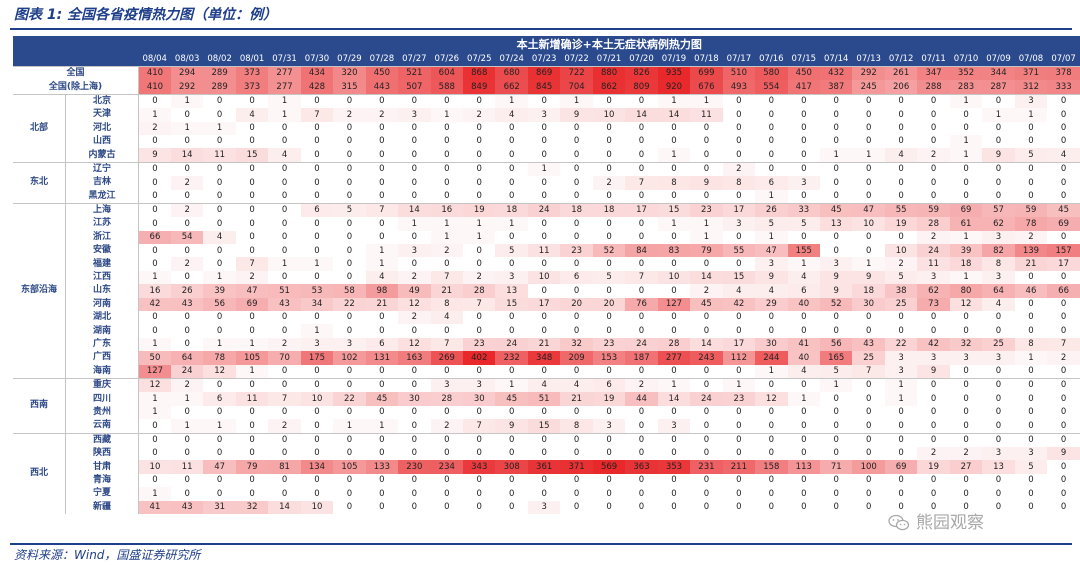  Describe the element at coordinates (102, 304) in the screenshot. I see `row-label: 河南` at that location.